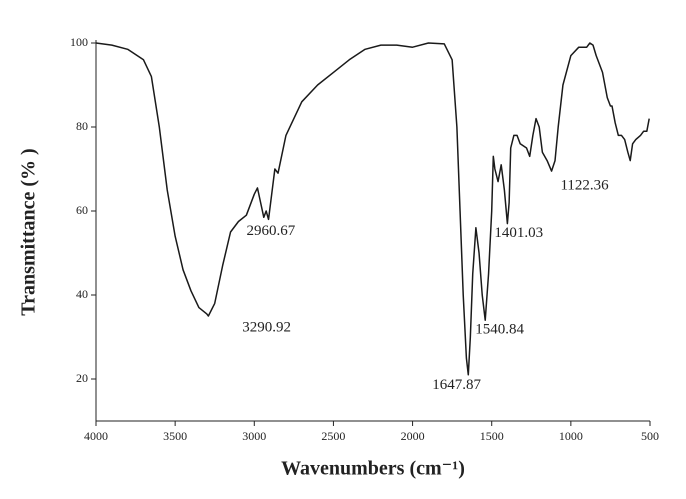  Describe the element at coordinates (29, 231) in the screenshot. I see `y-axis-title: Transmittance (% )` at that location.